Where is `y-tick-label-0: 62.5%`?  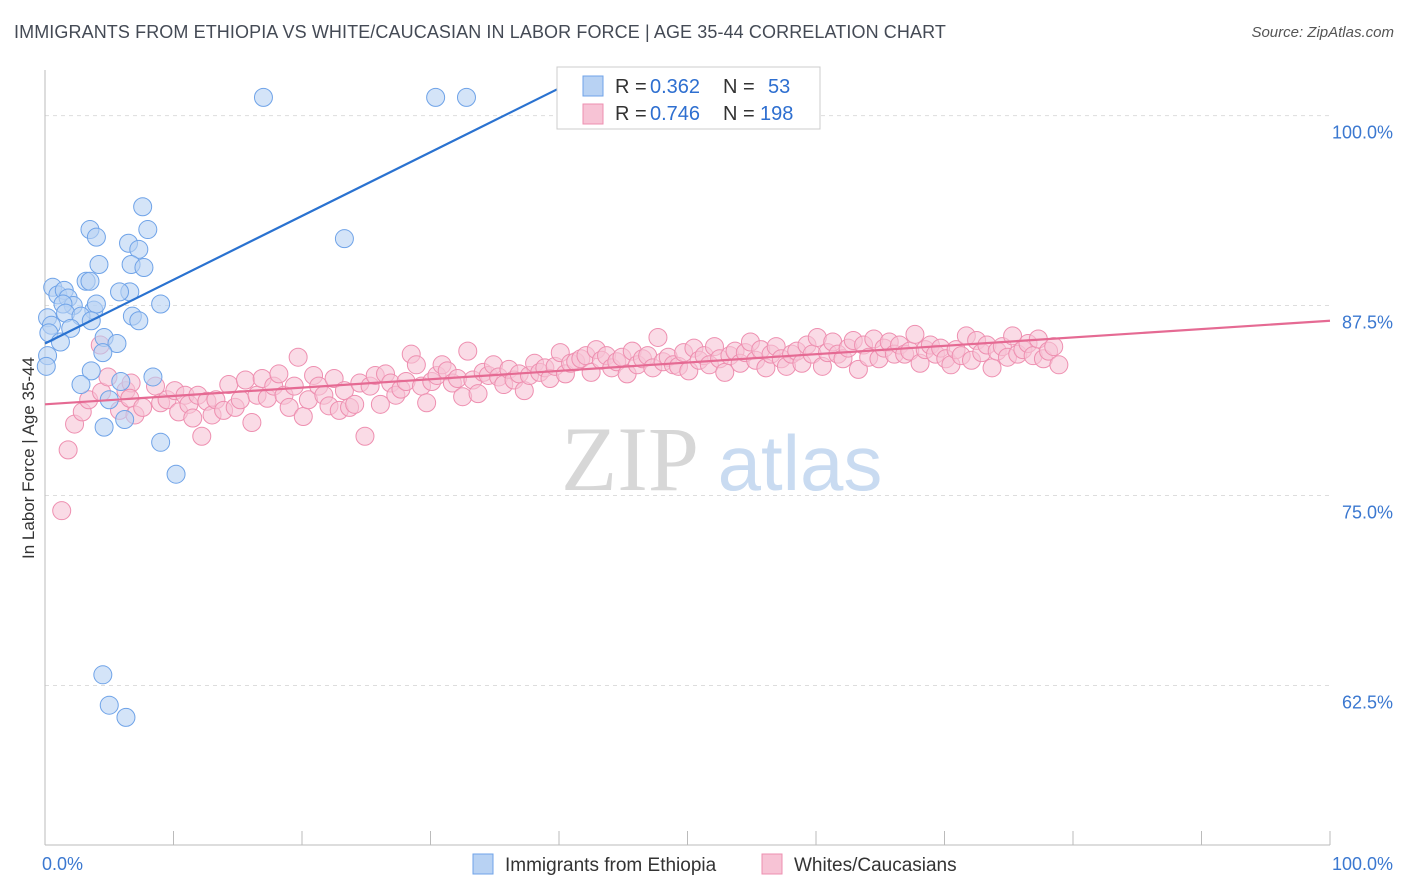 y-tick-label-0: 62.5% is located at coordinates (1367, 702).